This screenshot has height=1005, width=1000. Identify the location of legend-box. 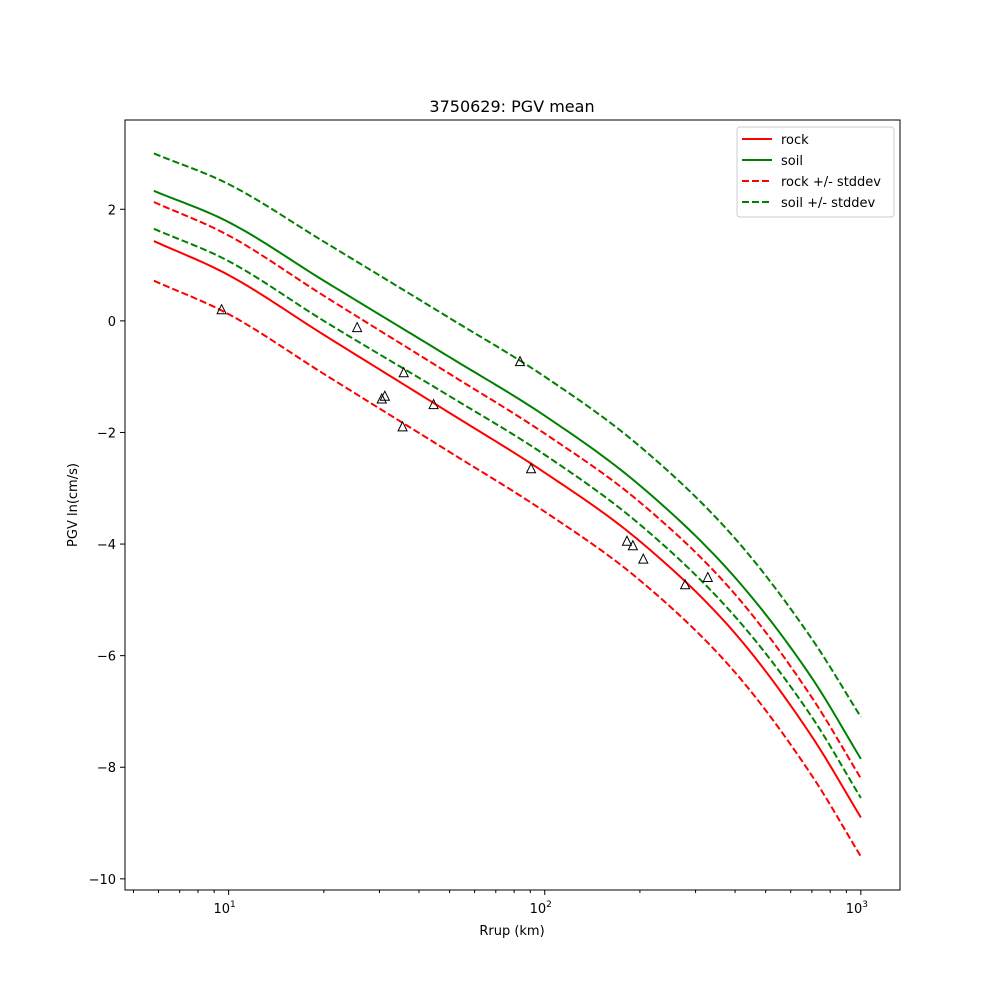
(815, 172).